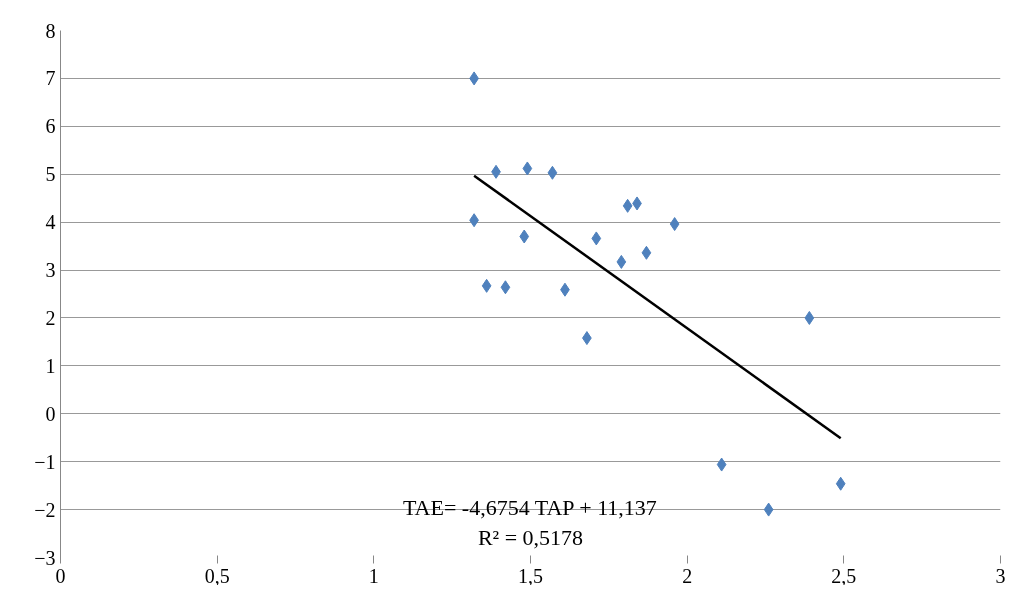 The image size is (1033, 596). I want to click on y-tick-label: 4, so click(50, 222).